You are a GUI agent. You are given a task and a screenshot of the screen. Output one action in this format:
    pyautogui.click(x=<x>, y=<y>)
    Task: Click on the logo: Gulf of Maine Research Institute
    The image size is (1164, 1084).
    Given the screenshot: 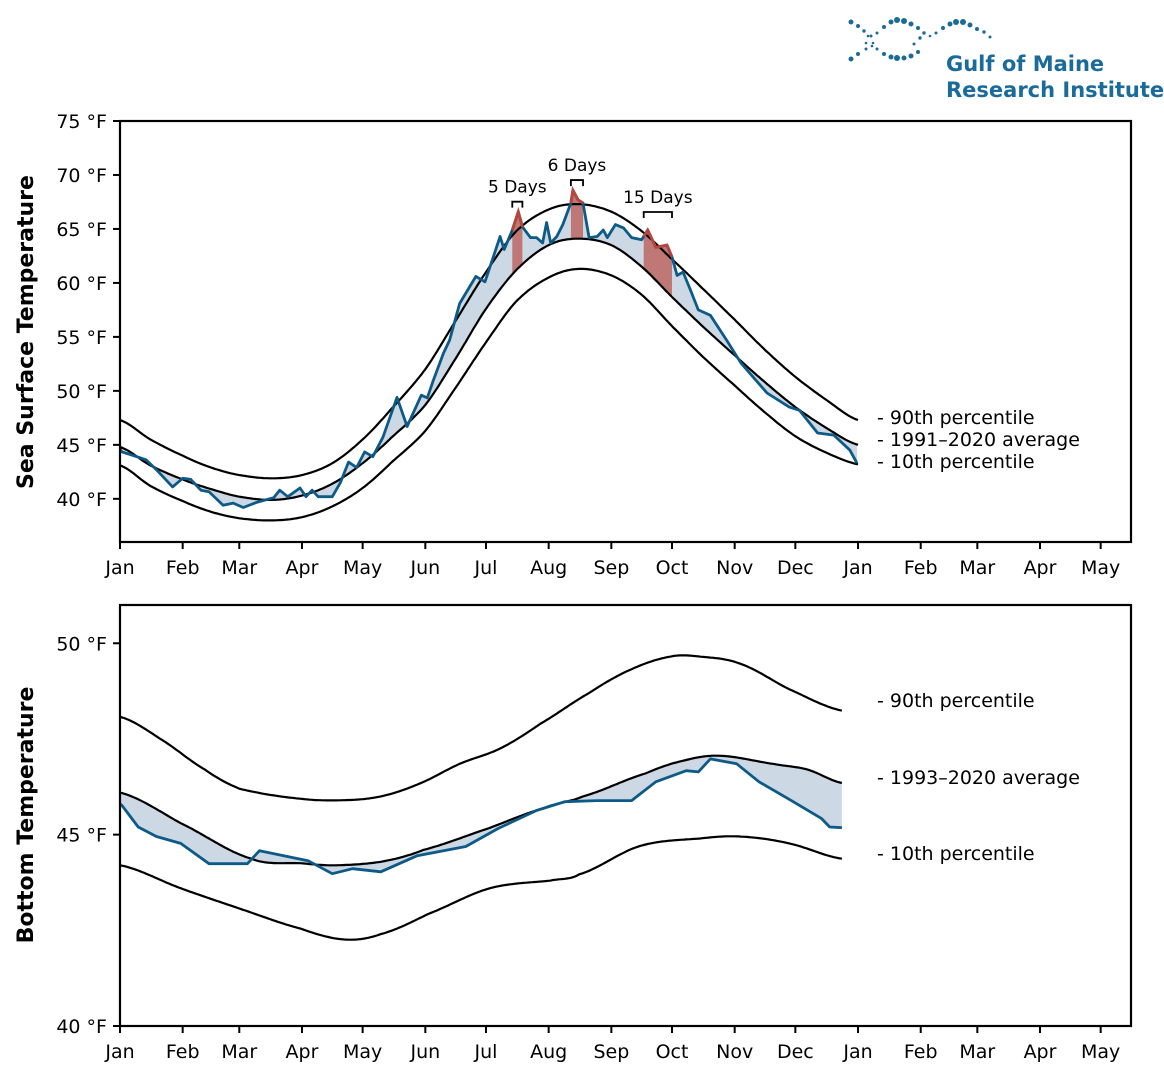 What is the action you would take?
    pyautogui.click(x=1006, y=59)
    